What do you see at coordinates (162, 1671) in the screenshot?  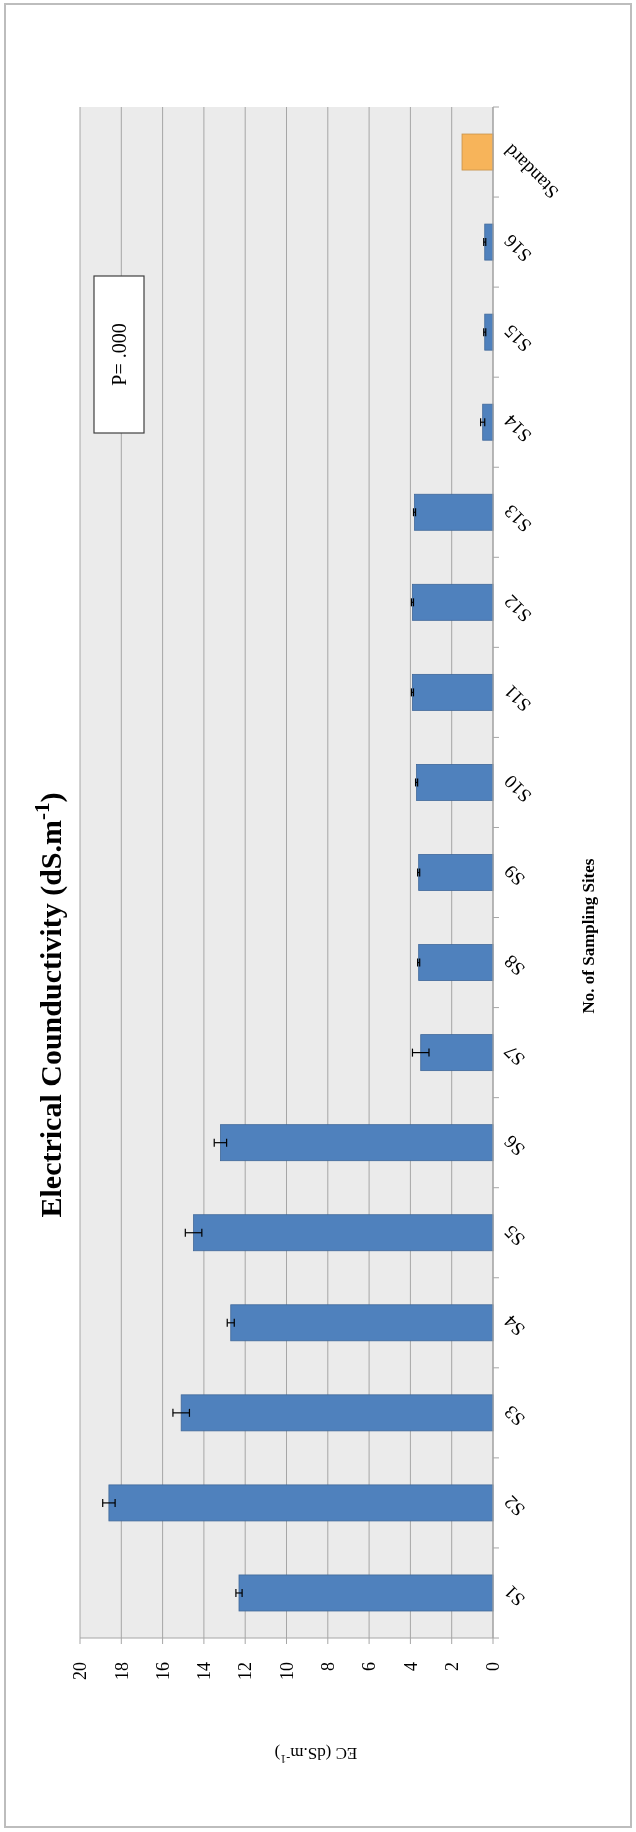 I see `x-tick-label: 16` at bounding box center [162, 1671].